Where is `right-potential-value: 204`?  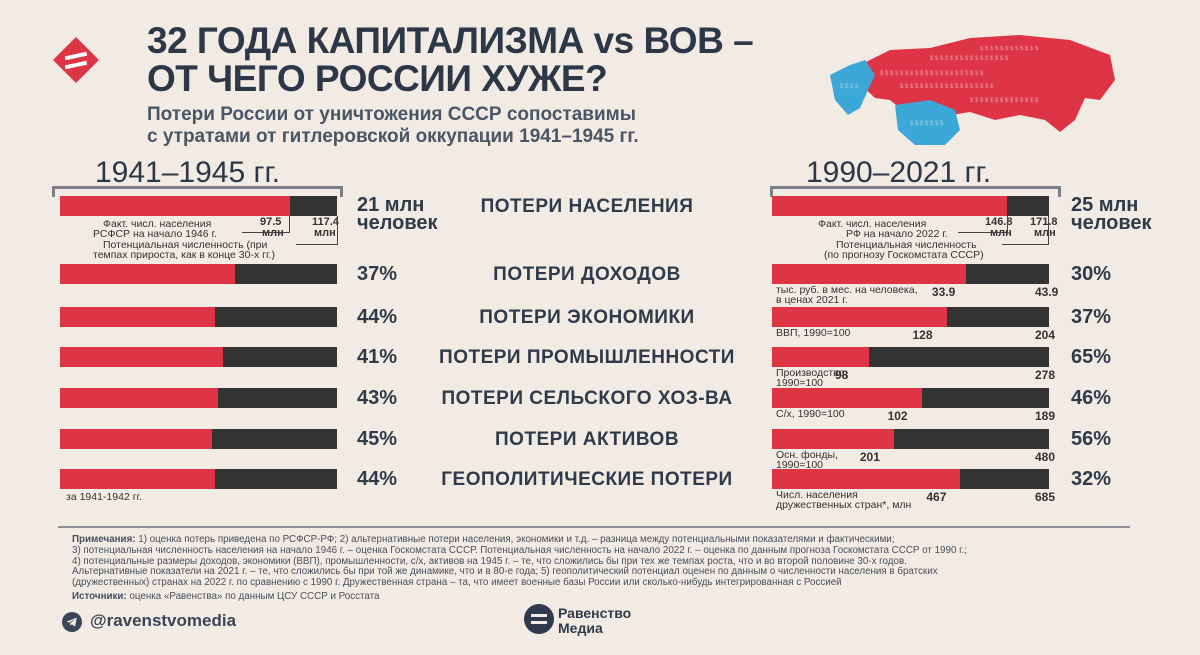 right-potential-value: 204 is located at coordinates (1045, 335).